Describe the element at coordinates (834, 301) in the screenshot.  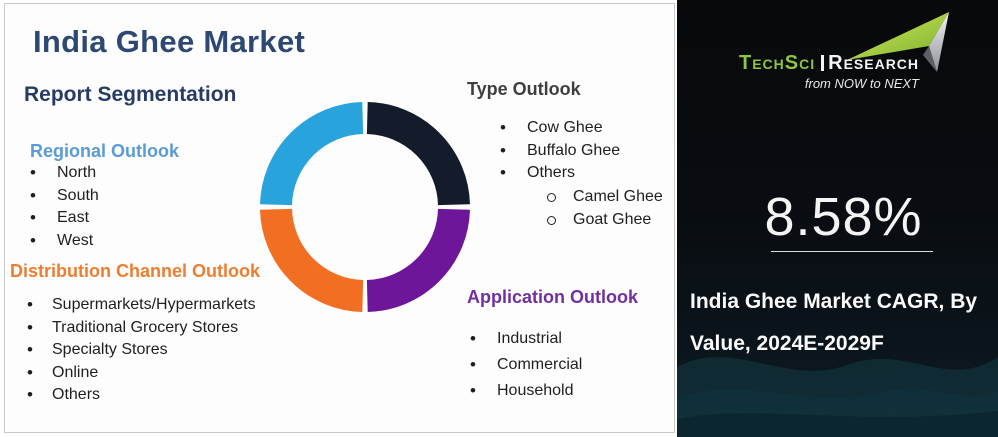
I see `cagr-caption-line1: India Ghee Market CAGR, By` at that location.